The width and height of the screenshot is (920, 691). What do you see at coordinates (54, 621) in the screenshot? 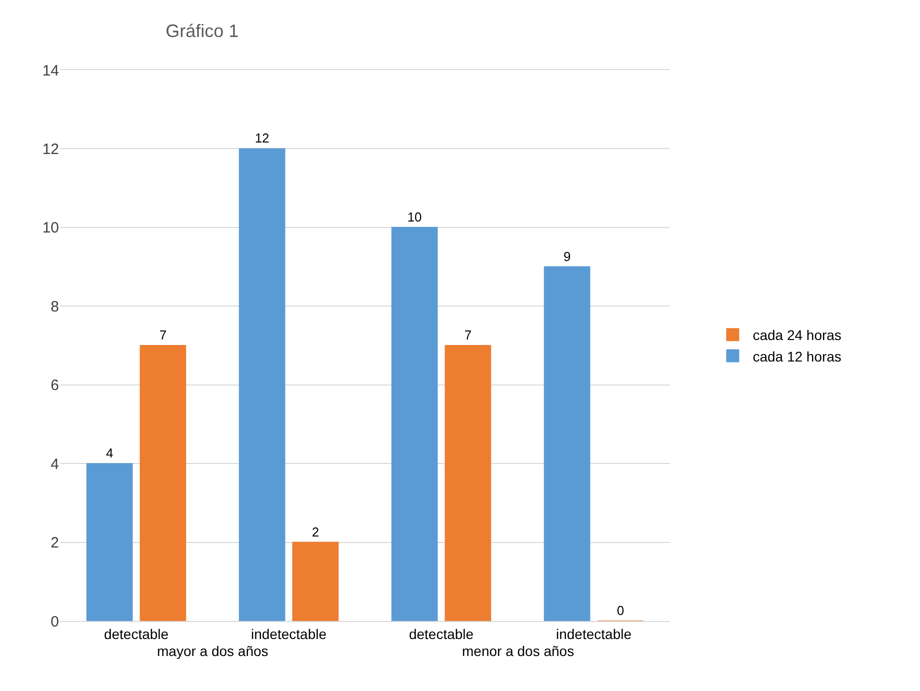
I see `y-tick-label: 0` at bounding box center [54, 621].